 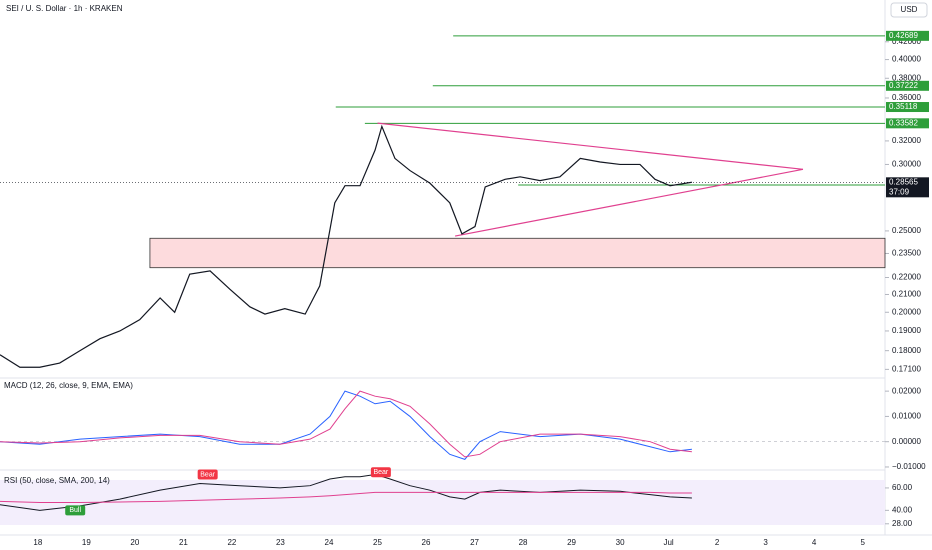 What do you see at coordinates (906, 77) in the screenshot?
I see `y-tick-label: 0.38000` at bounding box center [906, 77].